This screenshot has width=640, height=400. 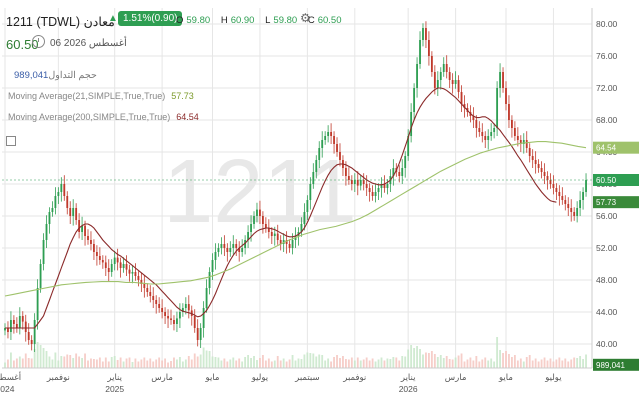 What do you see at coordinates (305, 18) in the screenshot?
I see `gear-icon: ⚙` at bounding box center [305, 18].